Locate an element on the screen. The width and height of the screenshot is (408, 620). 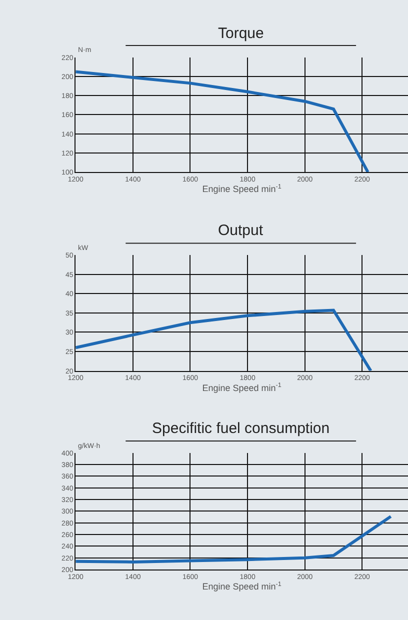
chart-title: Specifitic fuel consumption is located at coordinates (241, 428).